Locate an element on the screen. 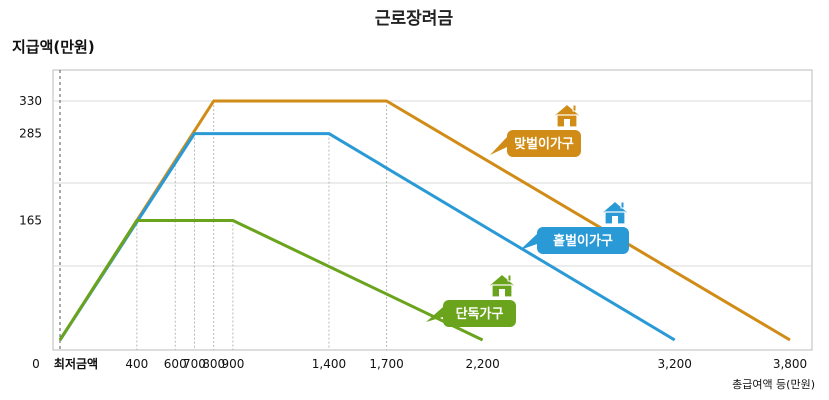  series-badge: 홑벌이가구 is located at coordinates (575, 227).